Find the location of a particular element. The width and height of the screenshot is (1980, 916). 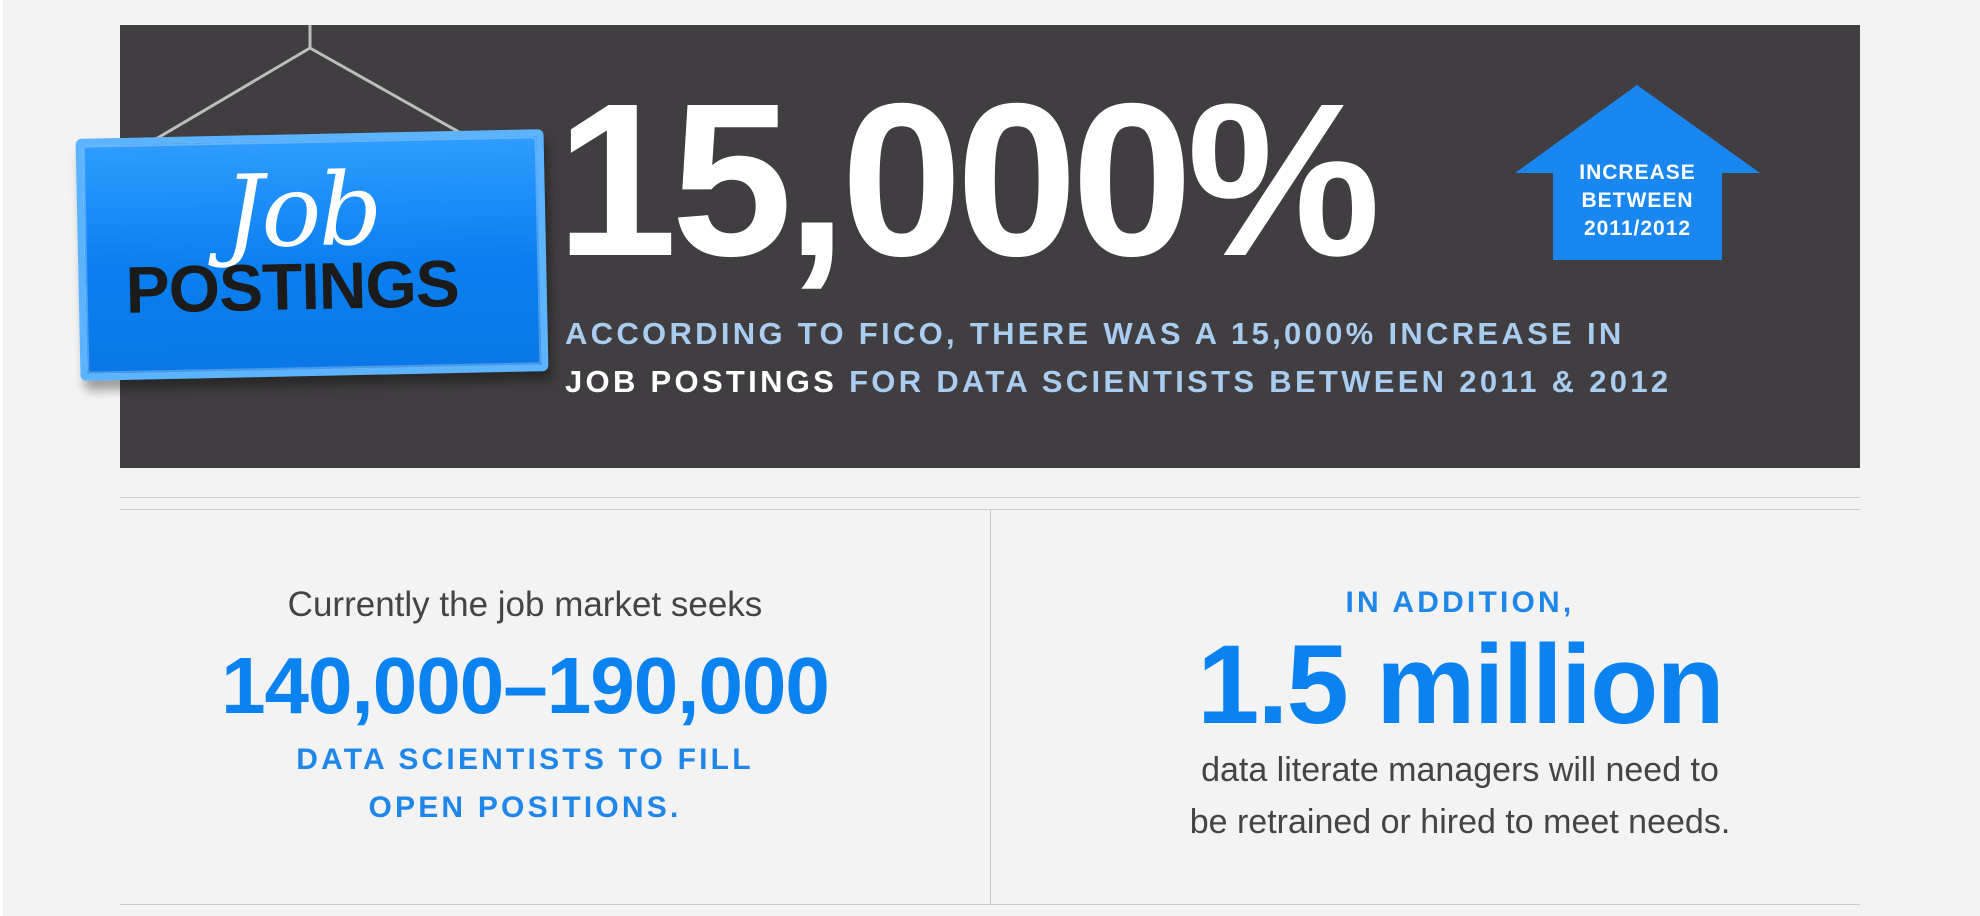

stat-value: 140,000–190,000 is located at coordinates (525, 685).